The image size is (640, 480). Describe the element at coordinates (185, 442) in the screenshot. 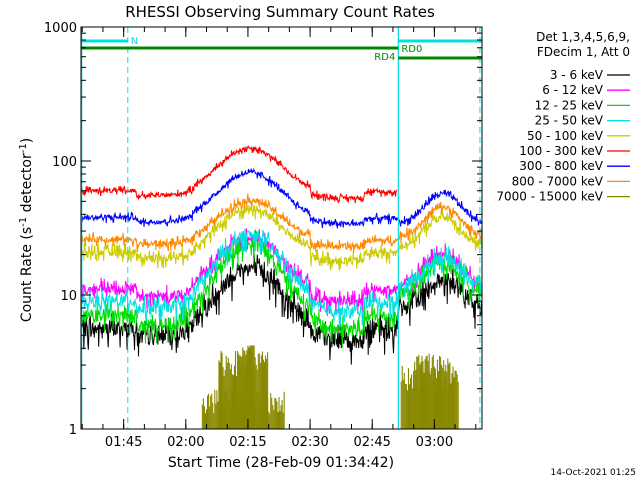

I see `x-tick-label: 02:00` at that location.